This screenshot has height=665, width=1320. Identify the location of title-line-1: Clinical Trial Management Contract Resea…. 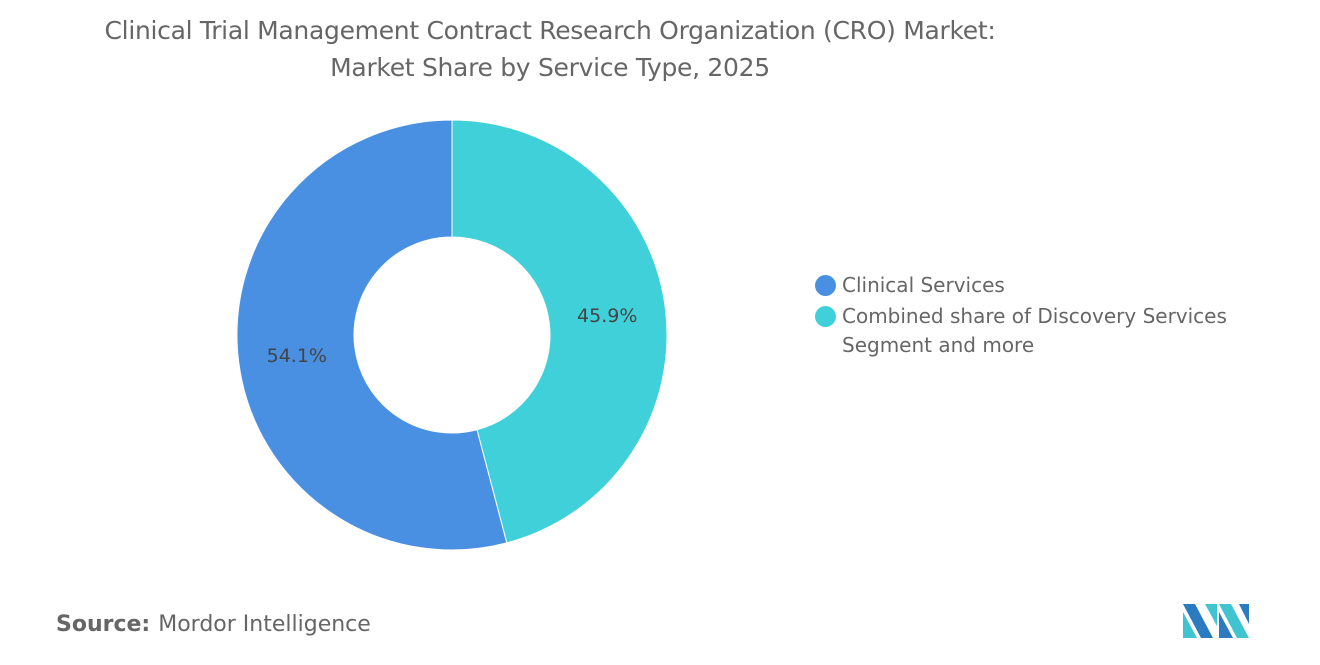
(550, 30).